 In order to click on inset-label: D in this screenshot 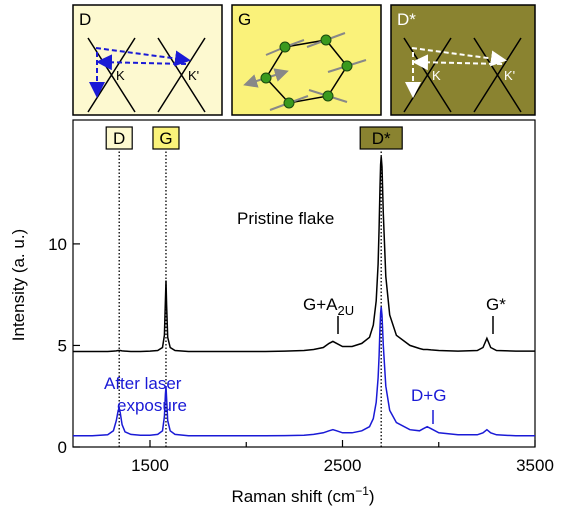, I will do `click(85, 19)`.